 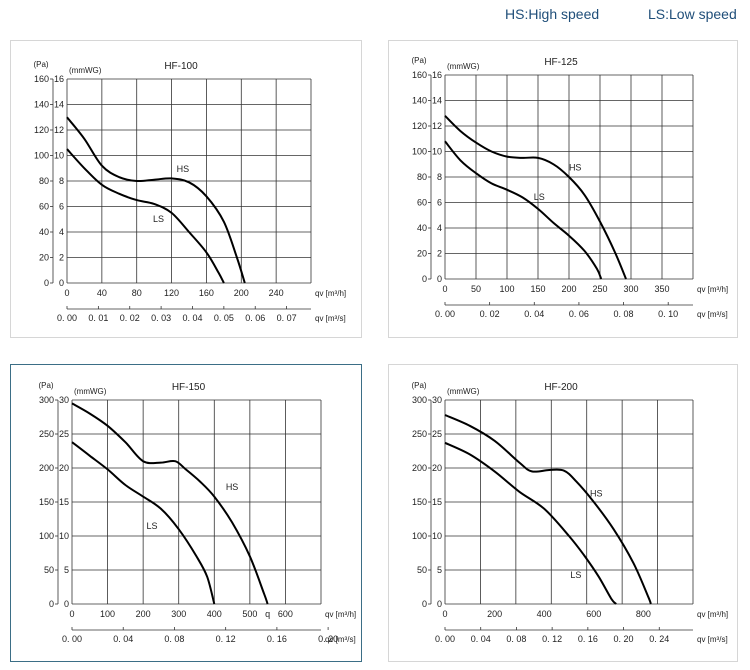 What do you see at coordinates (224, 318) in the screenshot?
I see `x-bottom-tick-label: 0. 05` at bounding box center [224, 318].